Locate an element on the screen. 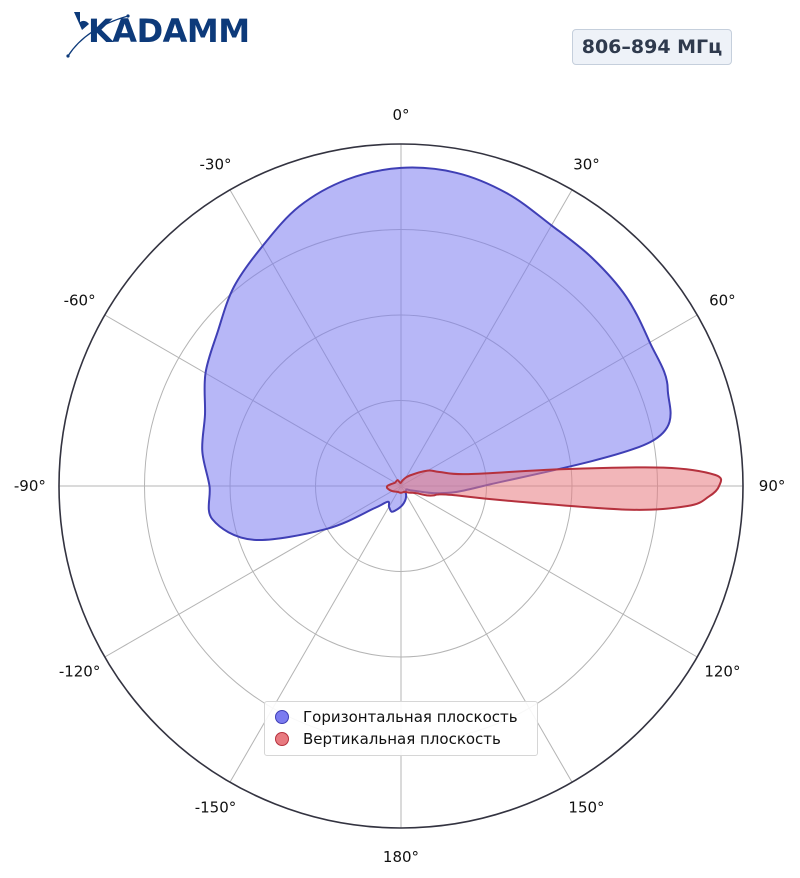 The image size is (800, 878). angle-tick-label-9: -90° is located at coordinates (30, 486).